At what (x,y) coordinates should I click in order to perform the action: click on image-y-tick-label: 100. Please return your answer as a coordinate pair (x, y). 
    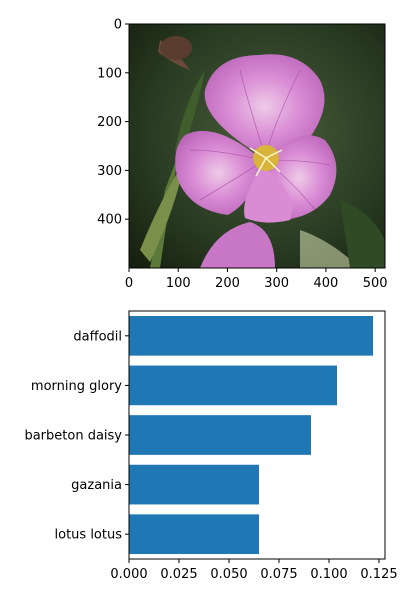
    Looking at the image, I should click on (109, 73).